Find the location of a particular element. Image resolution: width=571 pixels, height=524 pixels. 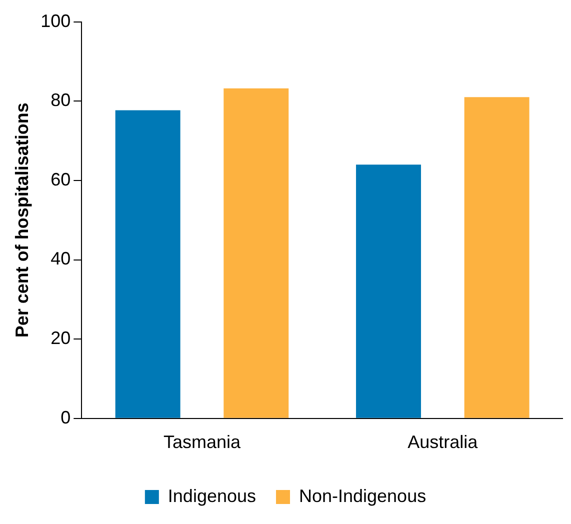

x-tick-label: Australia is located at coordinates (443, 442).